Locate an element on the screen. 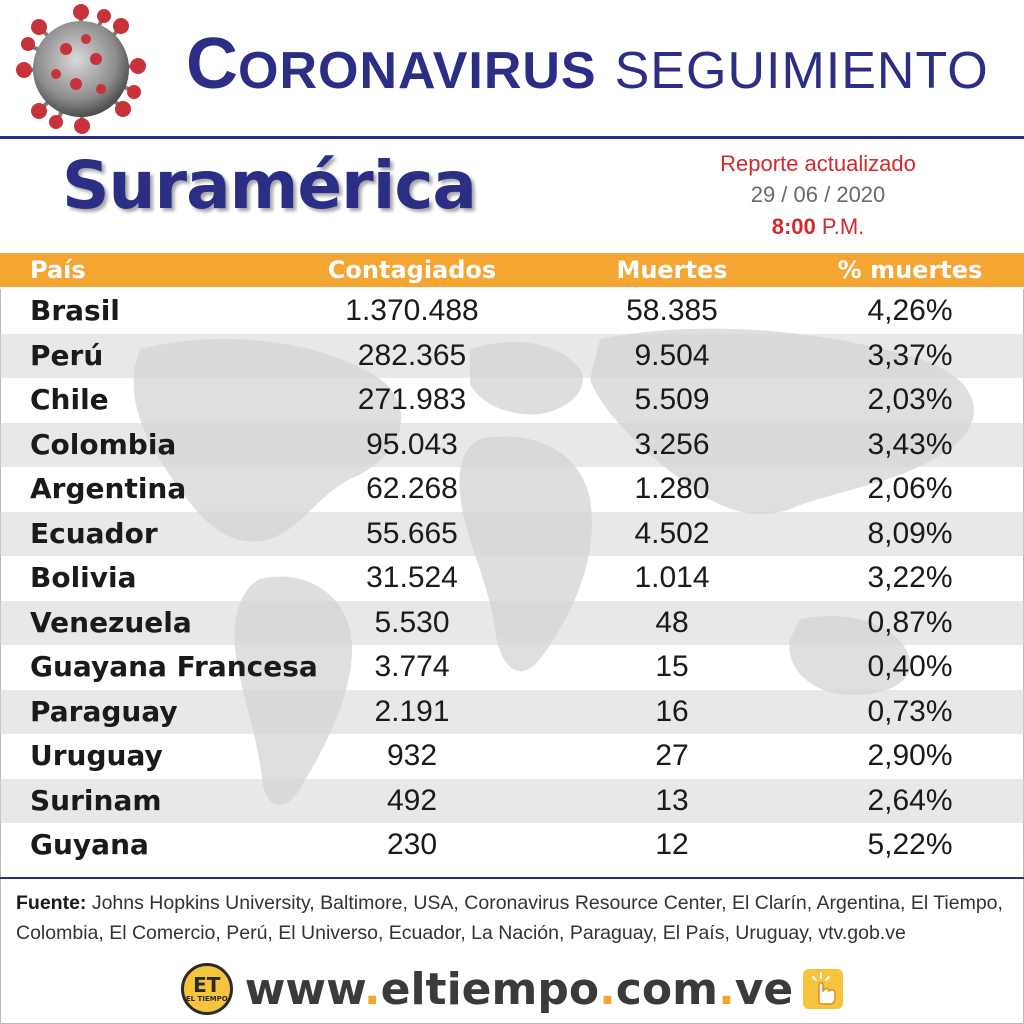 This screenshot has width=1024, height=1024. cell-pct: 2,64% is located at coordinates (910, 800).